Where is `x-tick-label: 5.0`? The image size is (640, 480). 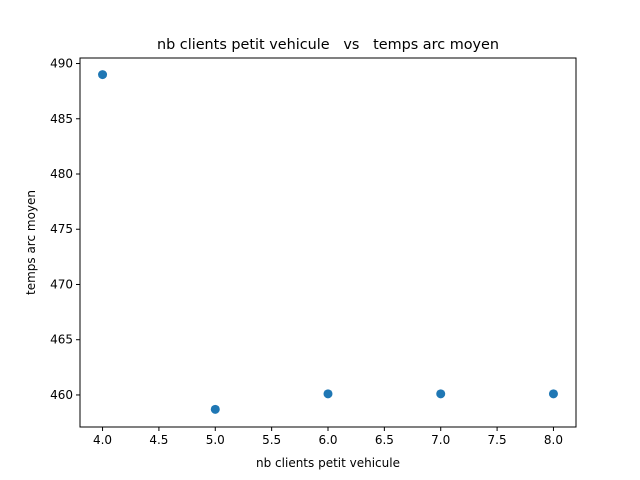 x-tick-label: 5.0 is located at coordinates (215, 440).